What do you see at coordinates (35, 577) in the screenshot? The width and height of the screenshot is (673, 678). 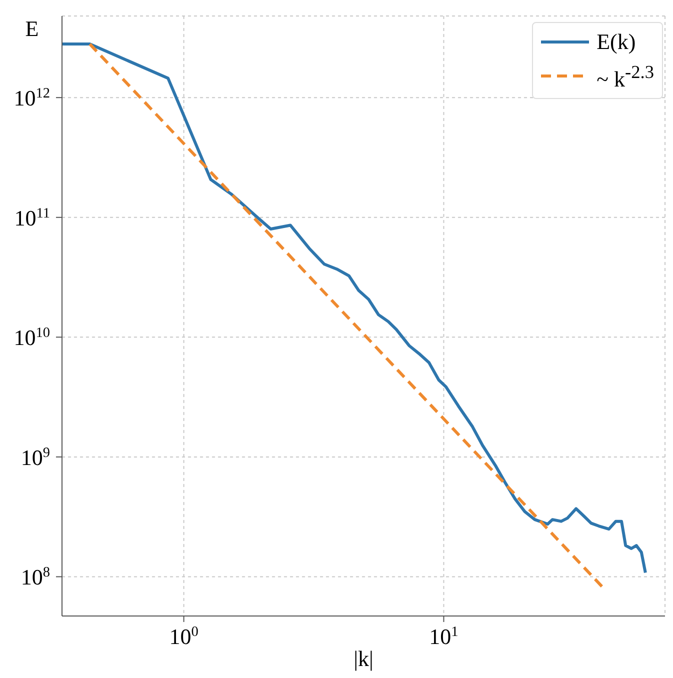 I see `y-tick-label: 10$^{8}$` at bounding box center [35, 577].